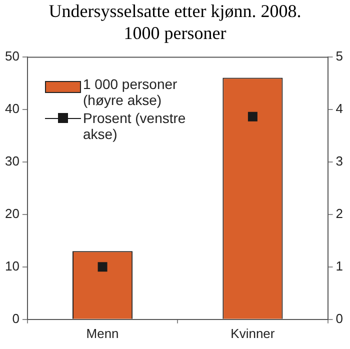  What do you see at coordinates (340, 266) in the screenshot?
I see `y2-tick-label: 1` at bounding box center [340, 266].